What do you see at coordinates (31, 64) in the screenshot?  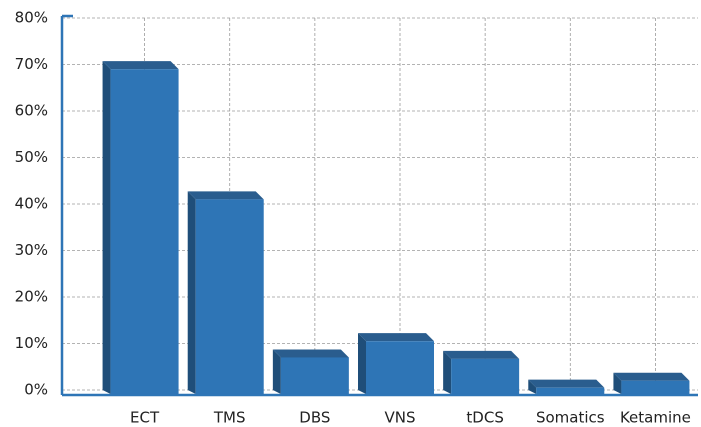 I see `y-tick-label: 70%` at bounding box center [31, 64].